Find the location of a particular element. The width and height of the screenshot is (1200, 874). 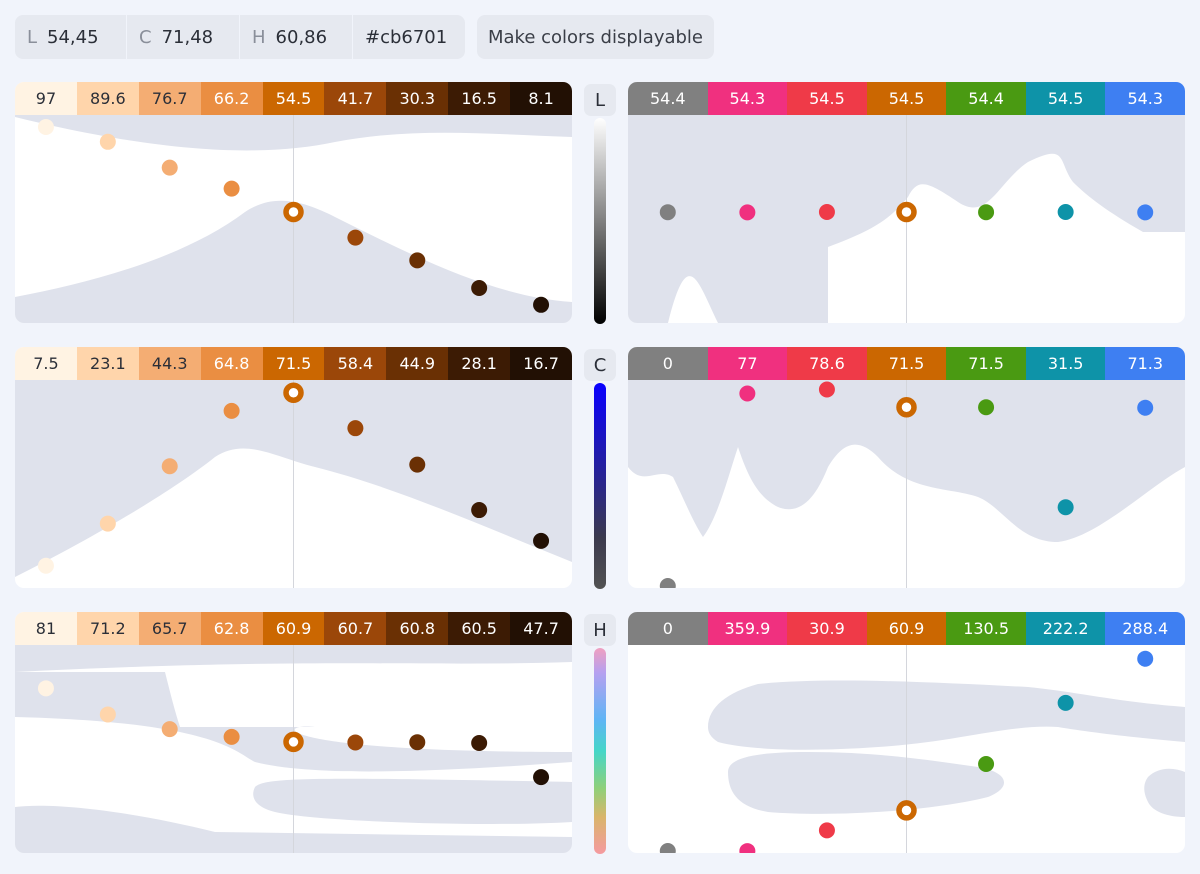

scale-l-value-2: 76.7 is located at coordinates (169, 98).